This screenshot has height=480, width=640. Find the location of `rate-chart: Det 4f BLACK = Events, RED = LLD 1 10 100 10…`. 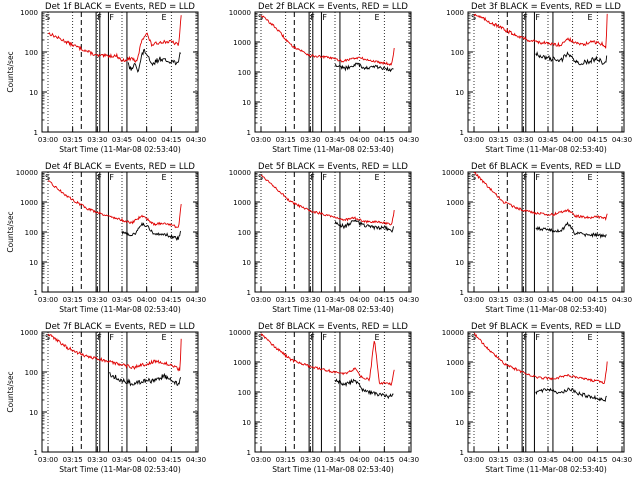

rate-chart: Det 4f BLACK = Events, RED = LLD 1 10 100 10… is located at coordinates (106, 238).